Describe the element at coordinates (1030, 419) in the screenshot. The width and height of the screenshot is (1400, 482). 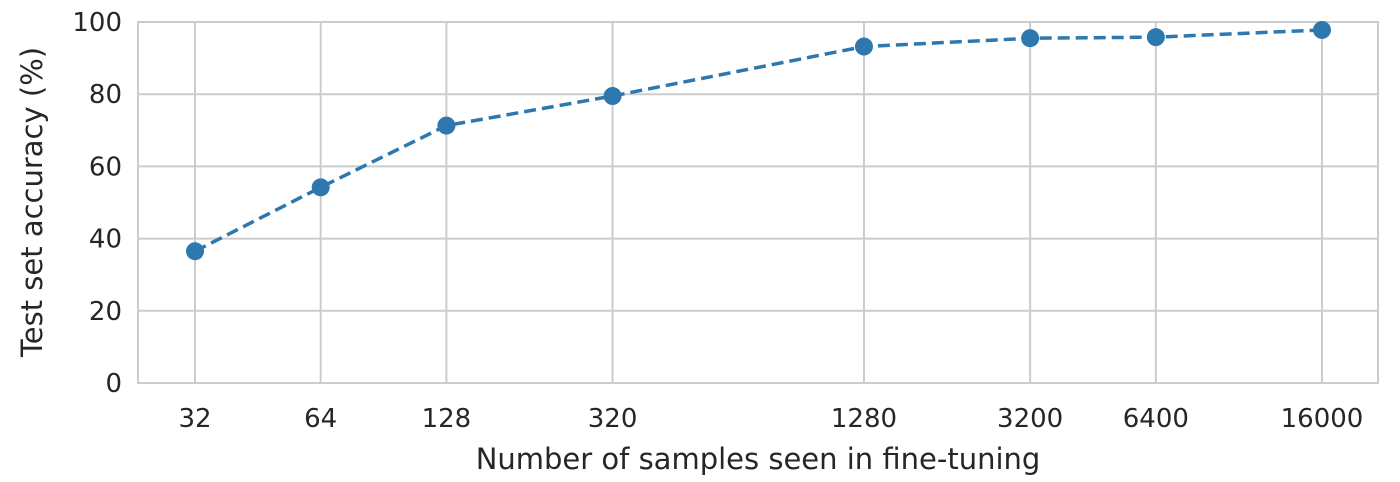
I see `x-tick-label: 3200` at that location.